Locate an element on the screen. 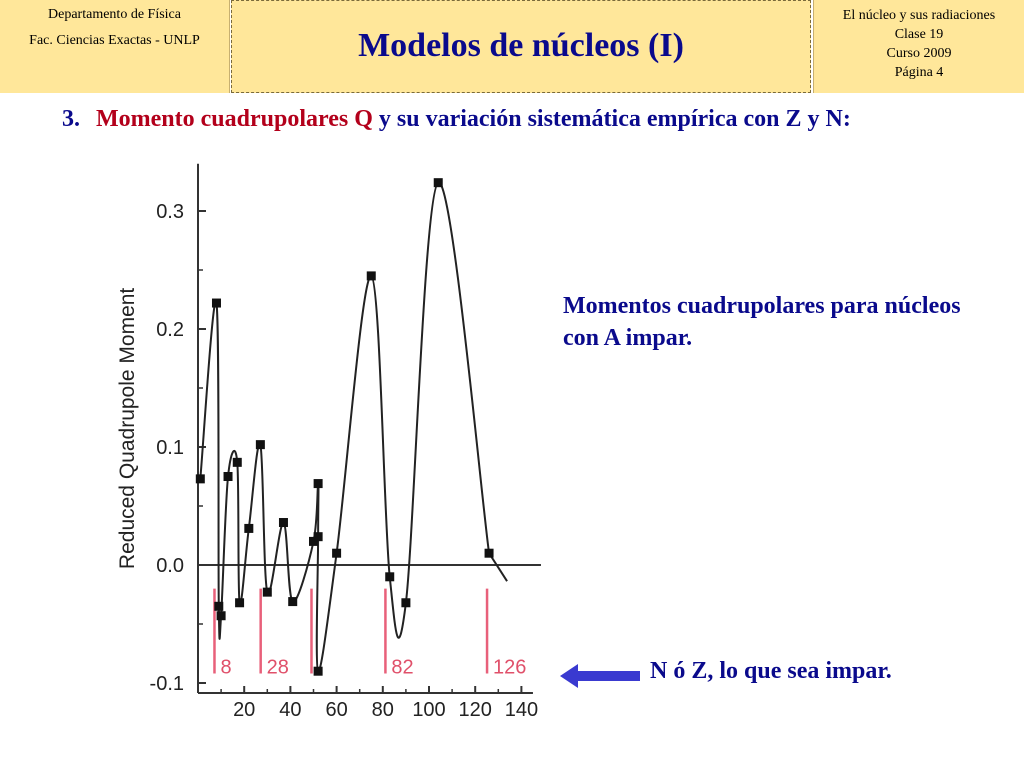 The image size is (1024, 768). year-label: Curso 2009 is located at coordinates (919, 53).